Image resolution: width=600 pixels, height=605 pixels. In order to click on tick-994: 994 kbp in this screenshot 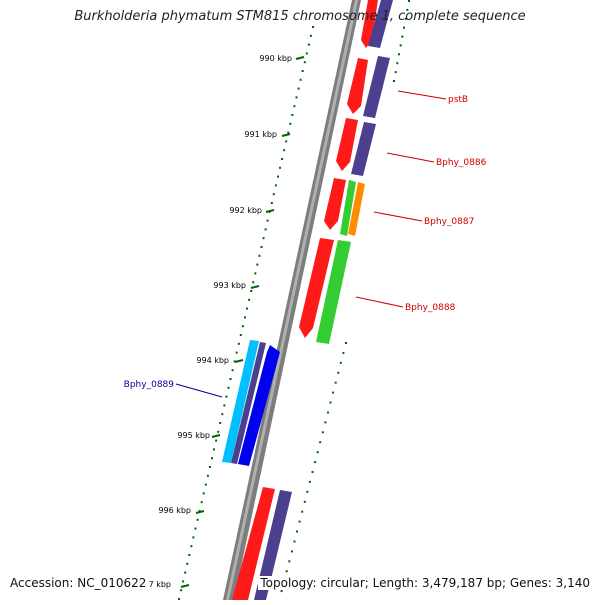, I will do `click(220, 360)`.